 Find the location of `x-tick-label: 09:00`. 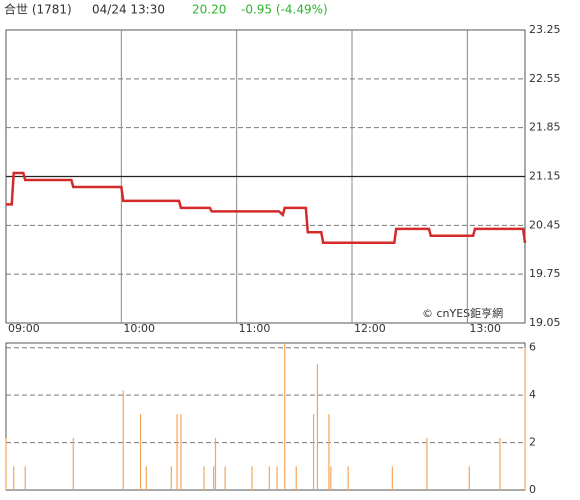

x-tick-label: 09:00 is located at coordinates (24, 328).